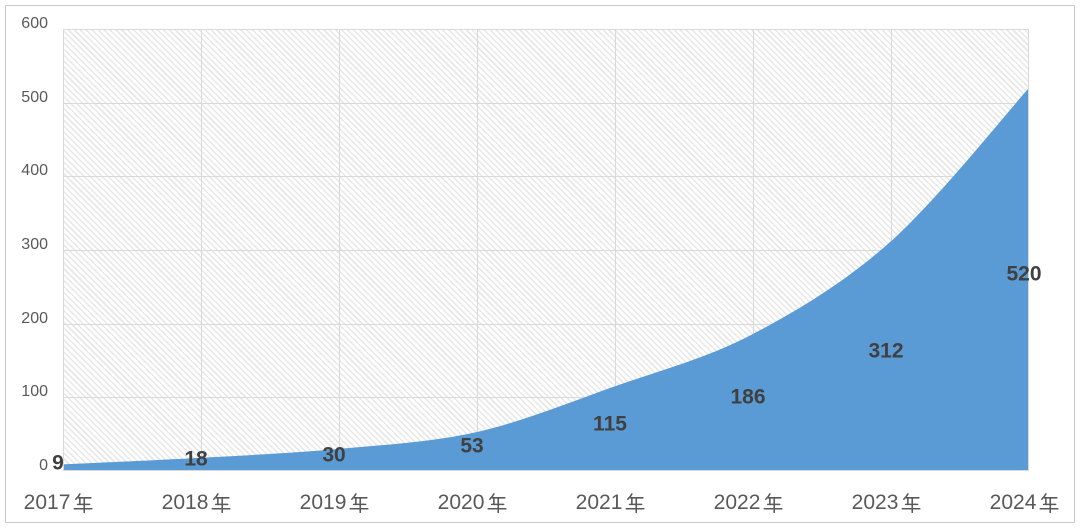  I want to click on y-axis-tick-label: 100, so click(34, 392).